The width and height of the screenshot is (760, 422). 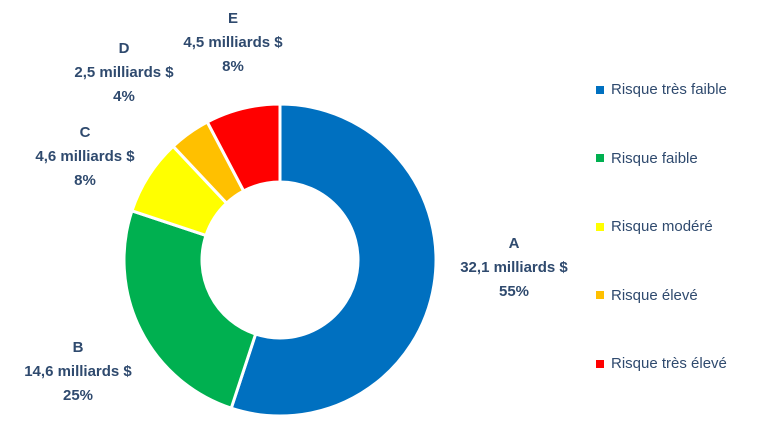 I want to click on slice-category-c: C, so click(x=85, y=132).